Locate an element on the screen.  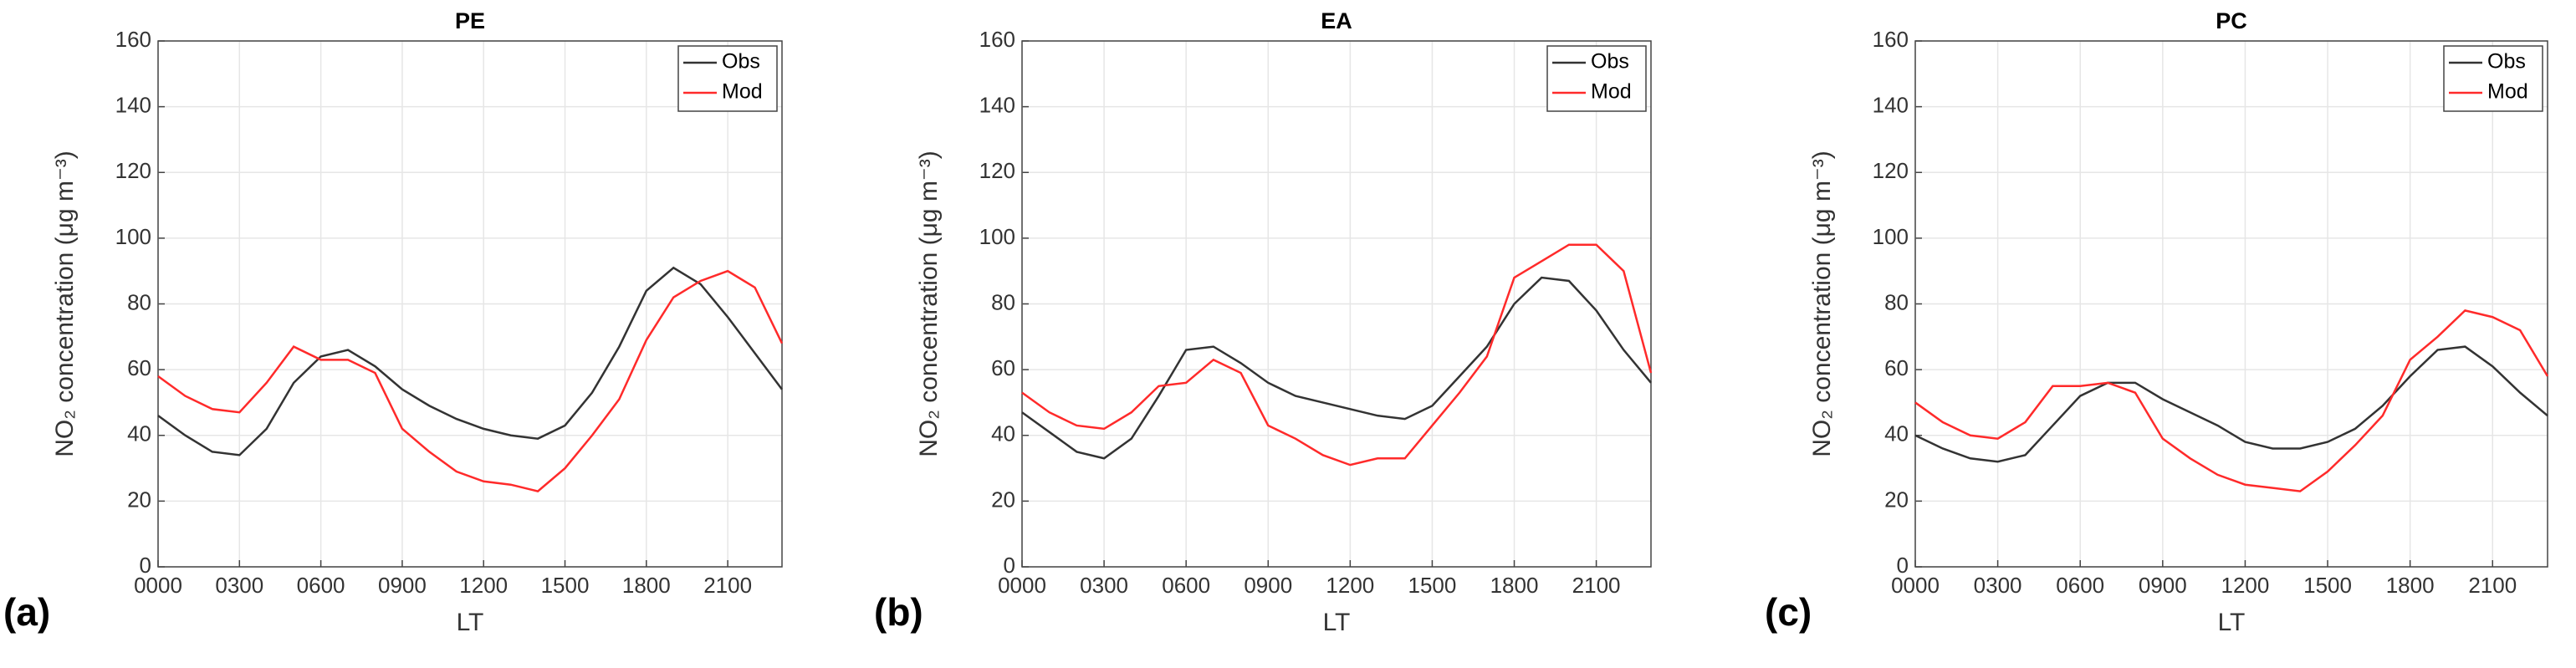
panel-label: (c) is located at coordinates (1788, 612).